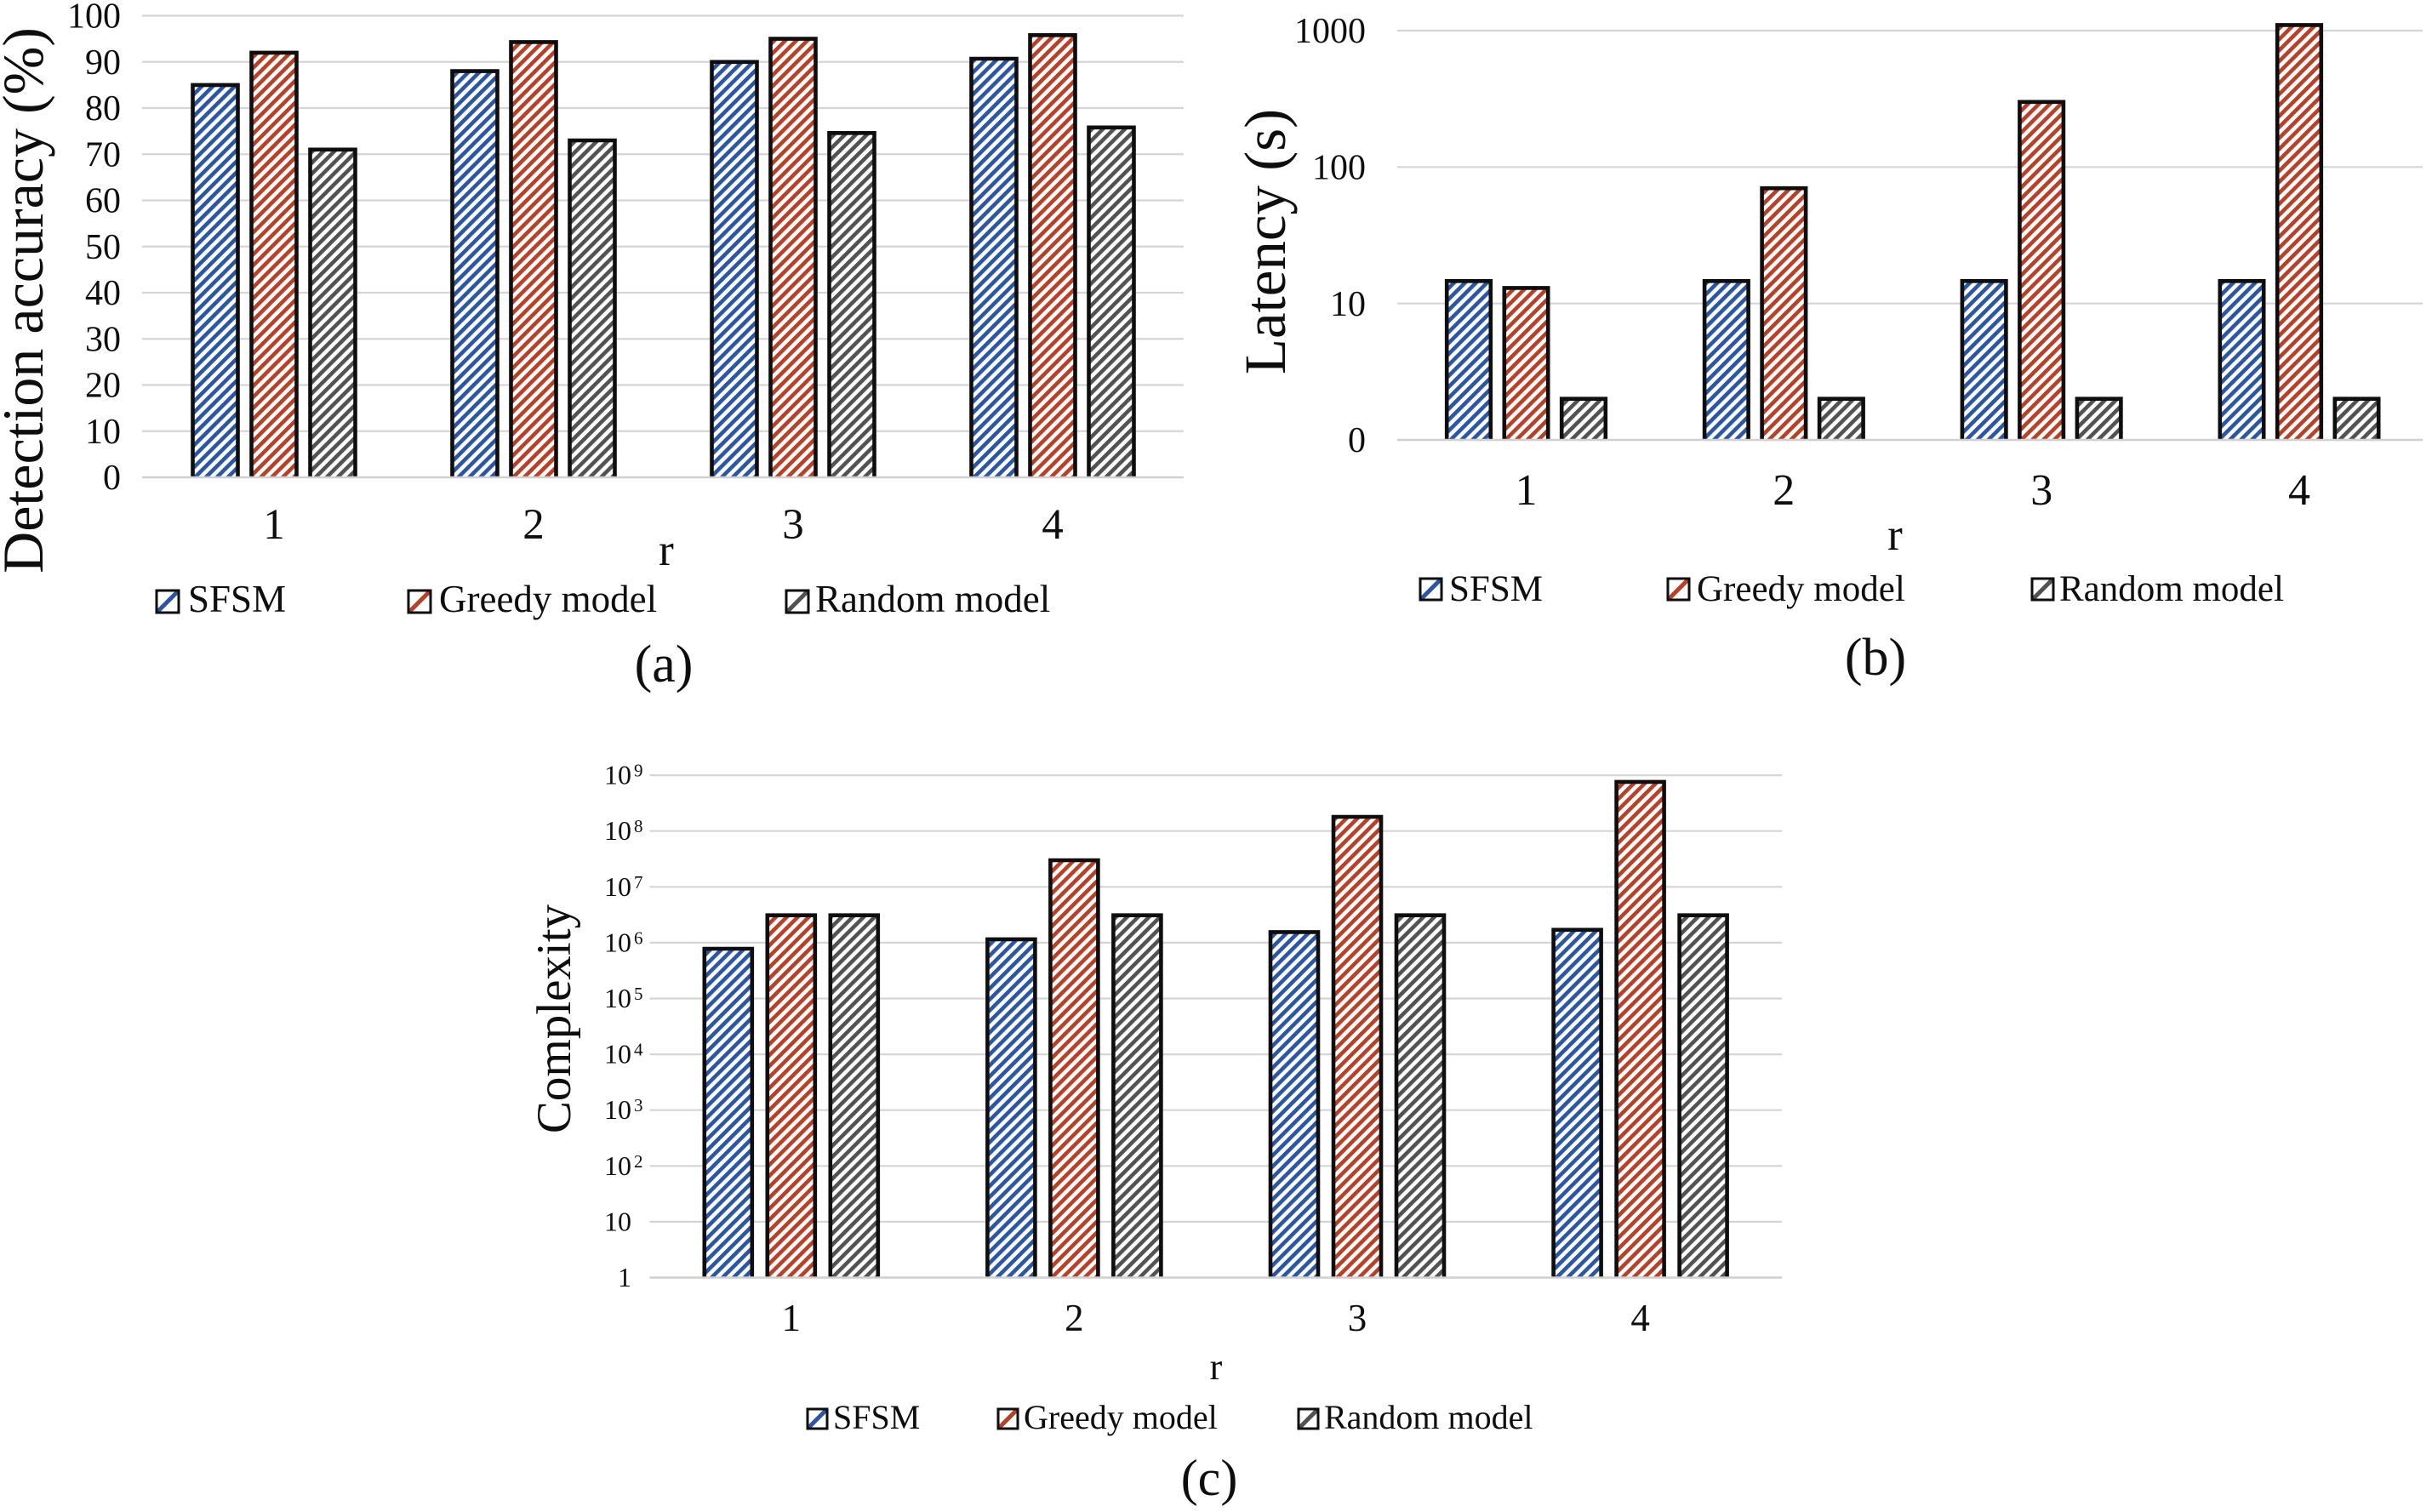  Describe the element at coordinates (1209, 1478) in the screenshot. I see `svg-text: (c)` at that location.